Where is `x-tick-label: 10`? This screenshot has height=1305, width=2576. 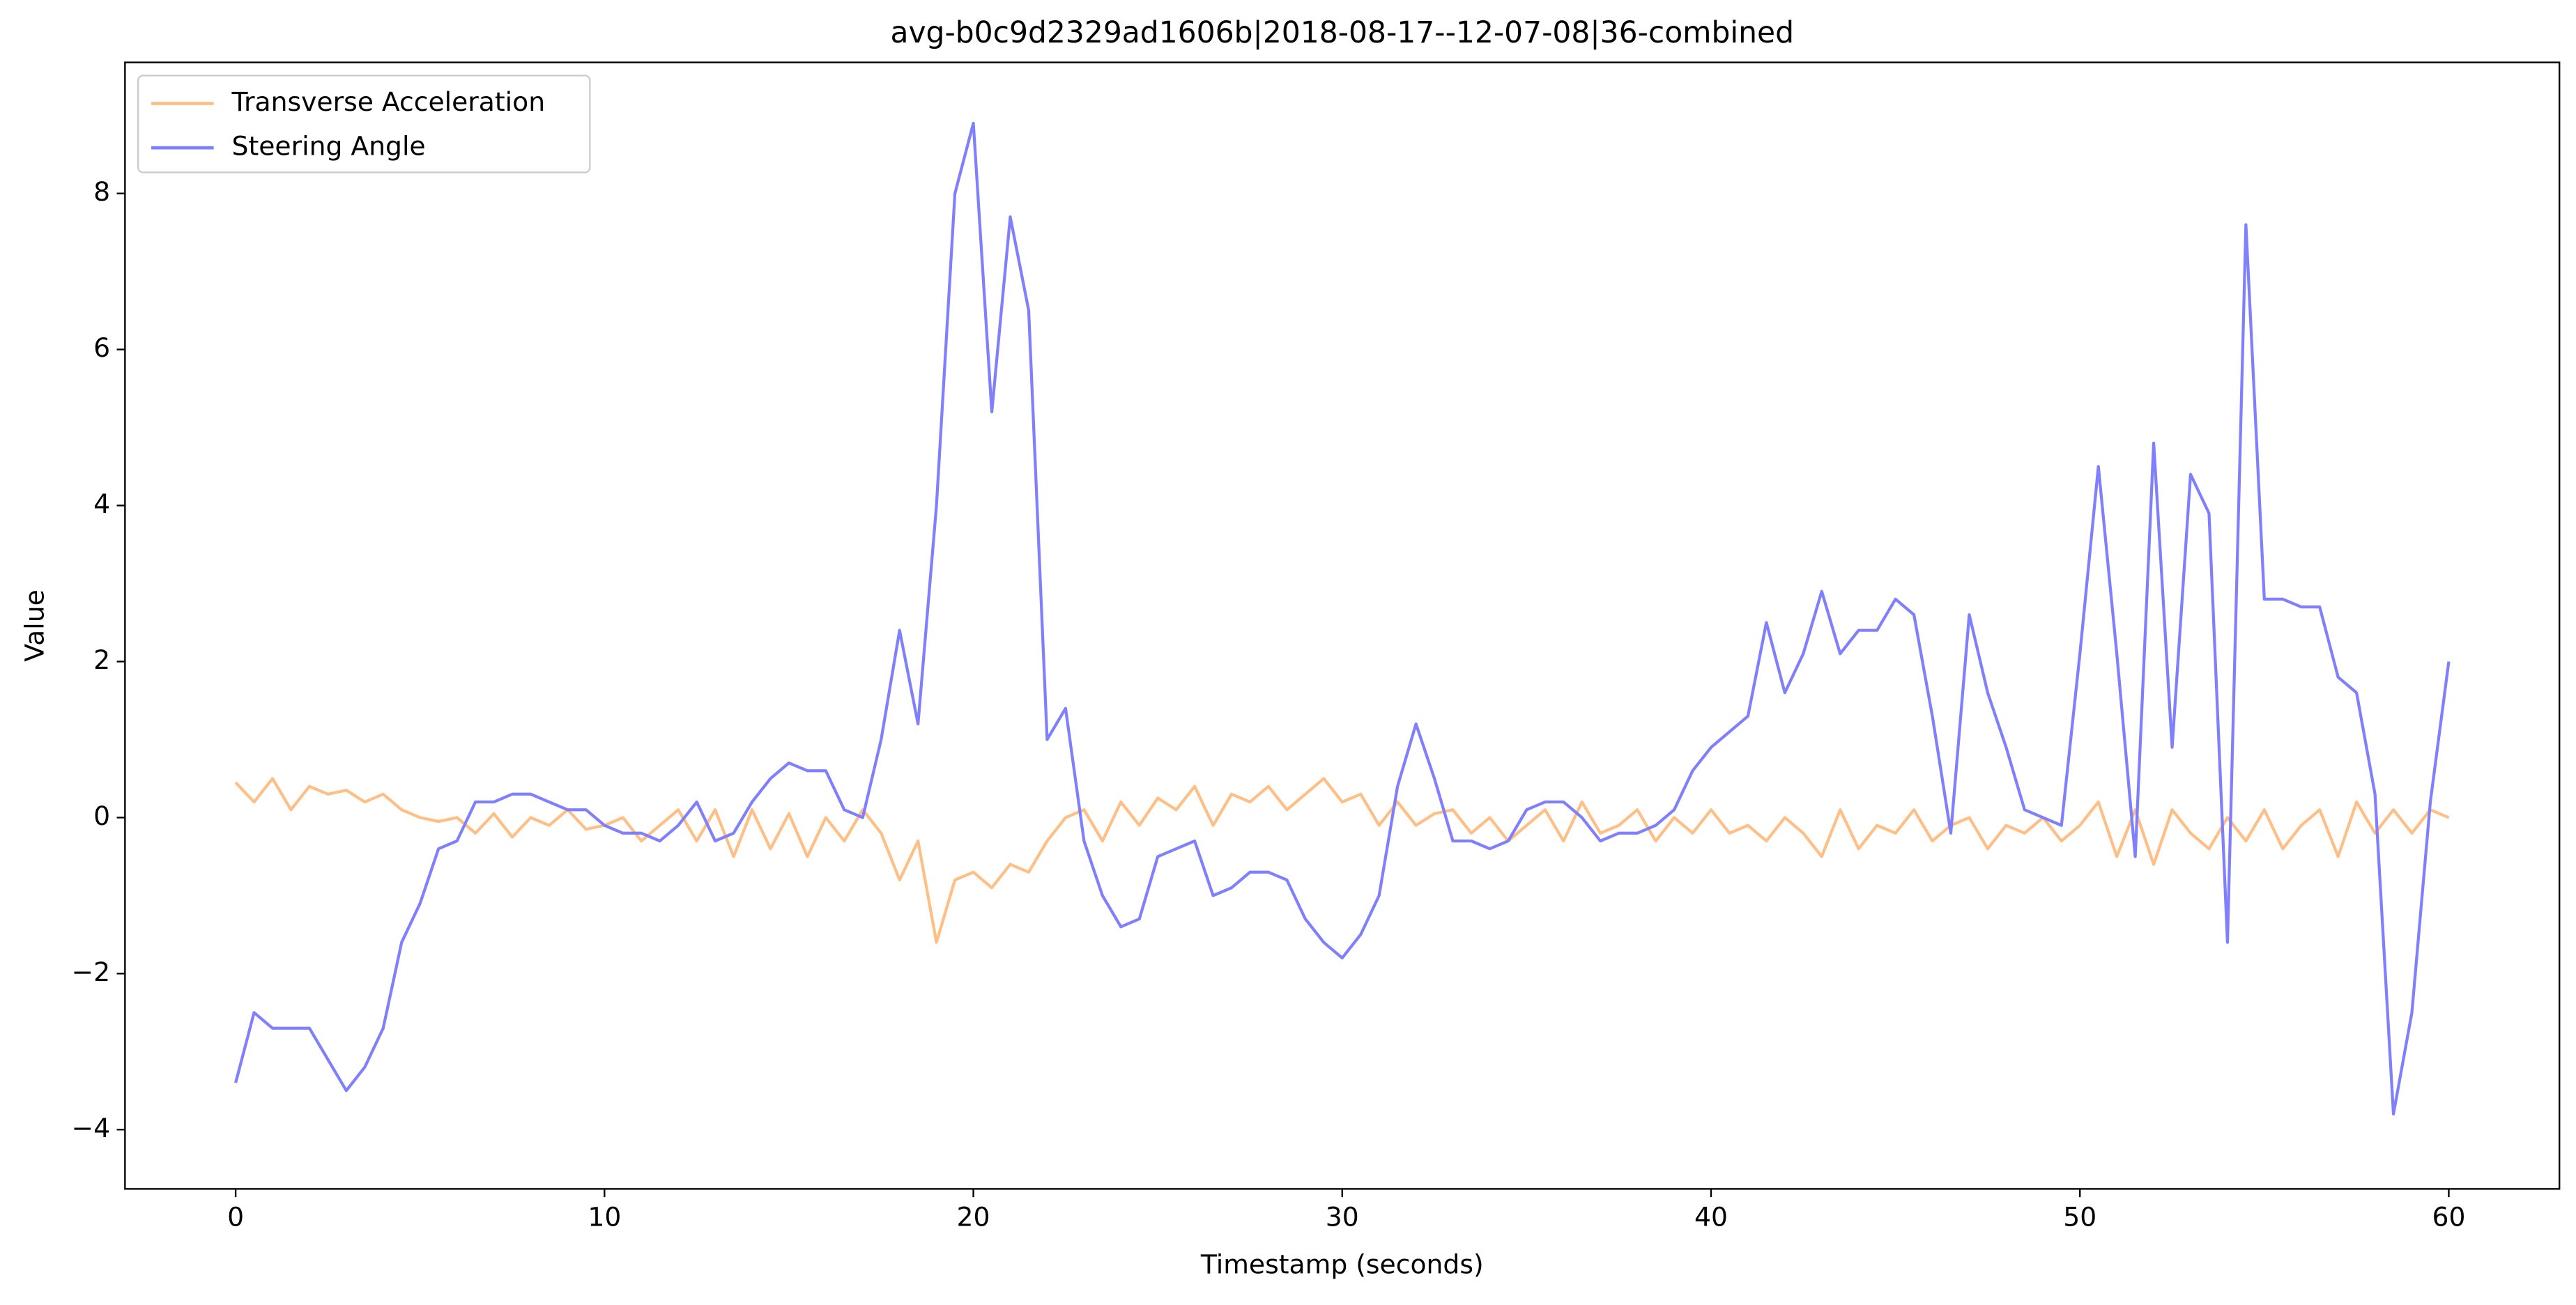
x-tick-label: 10 is located at coordinates (604, 1216).